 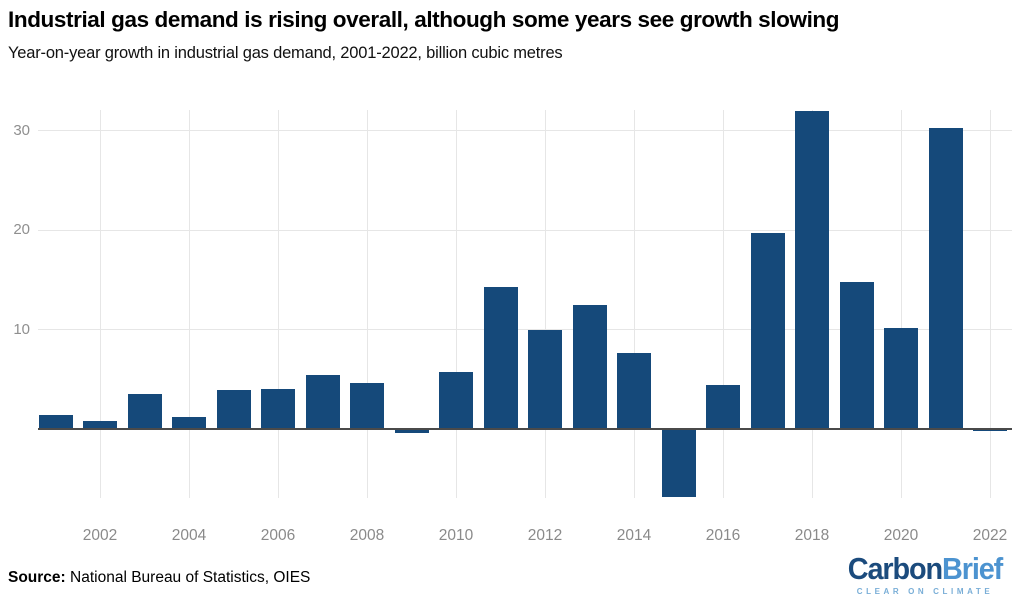 I want to click on bar-2013, so click(x=589, y=367).